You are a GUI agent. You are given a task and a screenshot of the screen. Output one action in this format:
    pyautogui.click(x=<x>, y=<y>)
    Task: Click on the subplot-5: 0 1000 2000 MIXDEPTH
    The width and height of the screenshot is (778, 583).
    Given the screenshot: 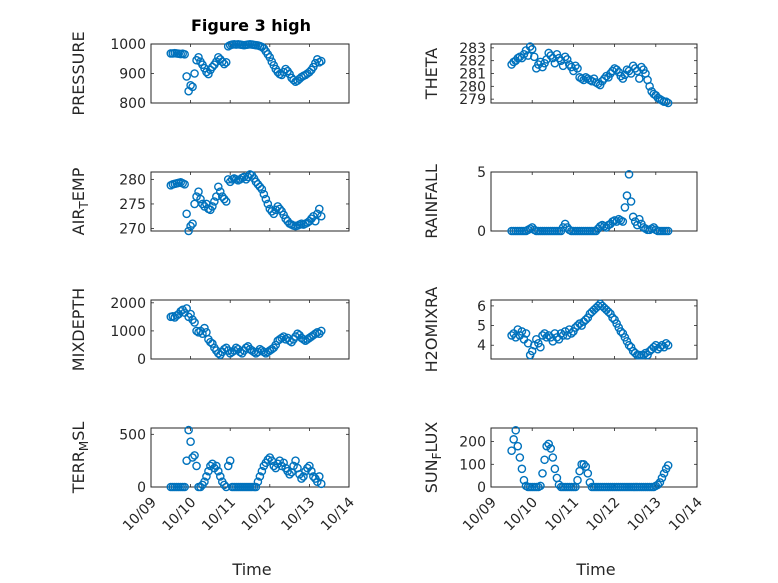 What is the action you would take?
    pyautogui.click(x=209, y=329)
    